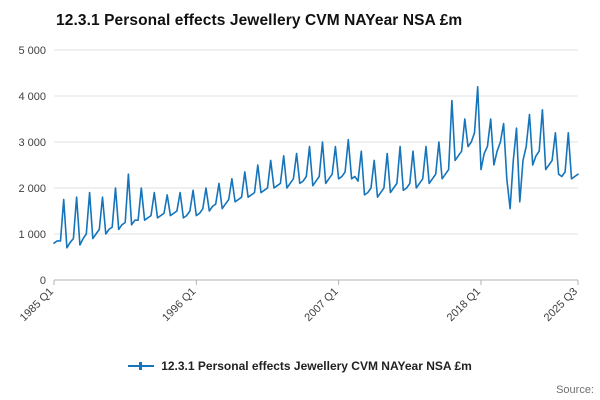 This screenshot has width=600, height=400. Describe the element at coordinates (32, 235) in the screenshot. I see `y-tick-label: 1 000` at that location.